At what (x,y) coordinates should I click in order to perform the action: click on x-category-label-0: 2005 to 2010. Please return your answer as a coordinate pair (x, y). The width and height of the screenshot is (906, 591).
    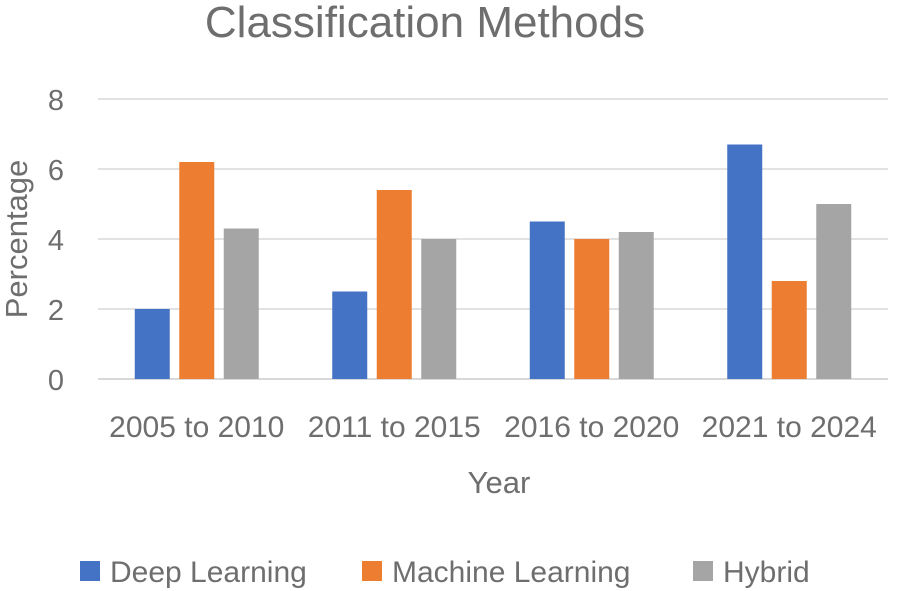
    Looking at the image, I should click on (196, 427).